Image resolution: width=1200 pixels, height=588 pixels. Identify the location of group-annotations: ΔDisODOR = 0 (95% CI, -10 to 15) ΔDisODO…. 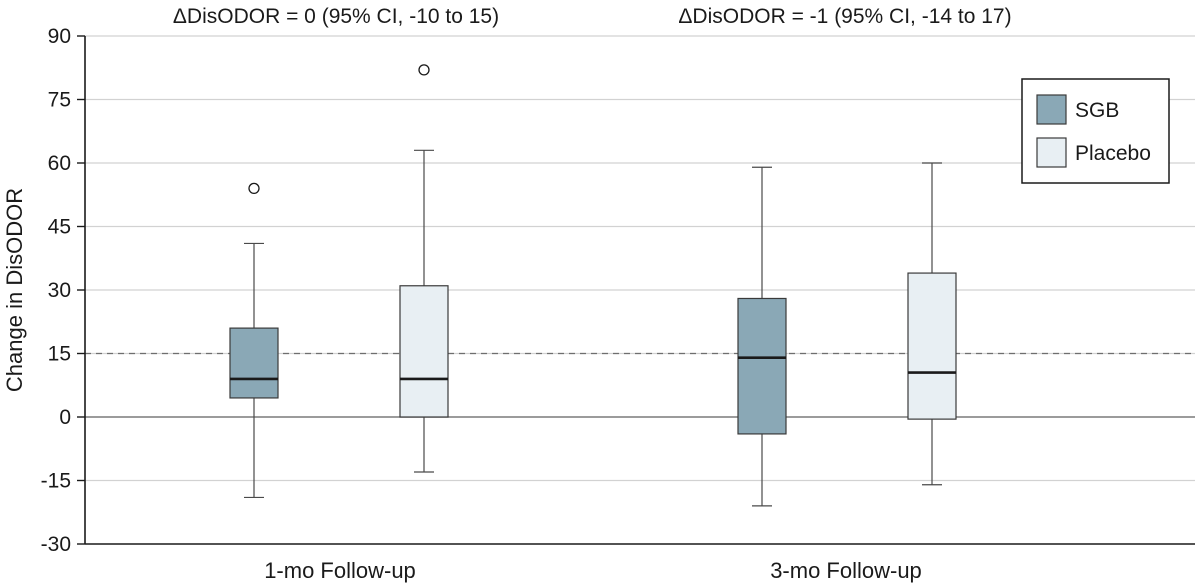
(592, 16).